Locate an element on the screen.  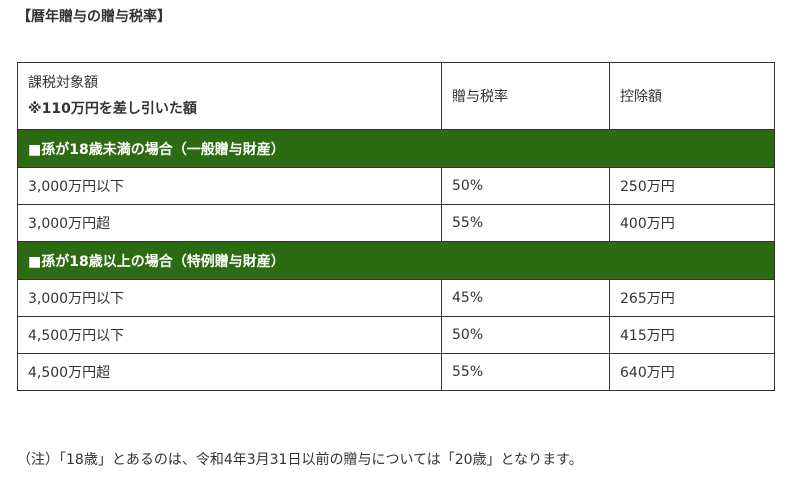
deduction-cell: 250万円 is located at coordinates (692, 186).